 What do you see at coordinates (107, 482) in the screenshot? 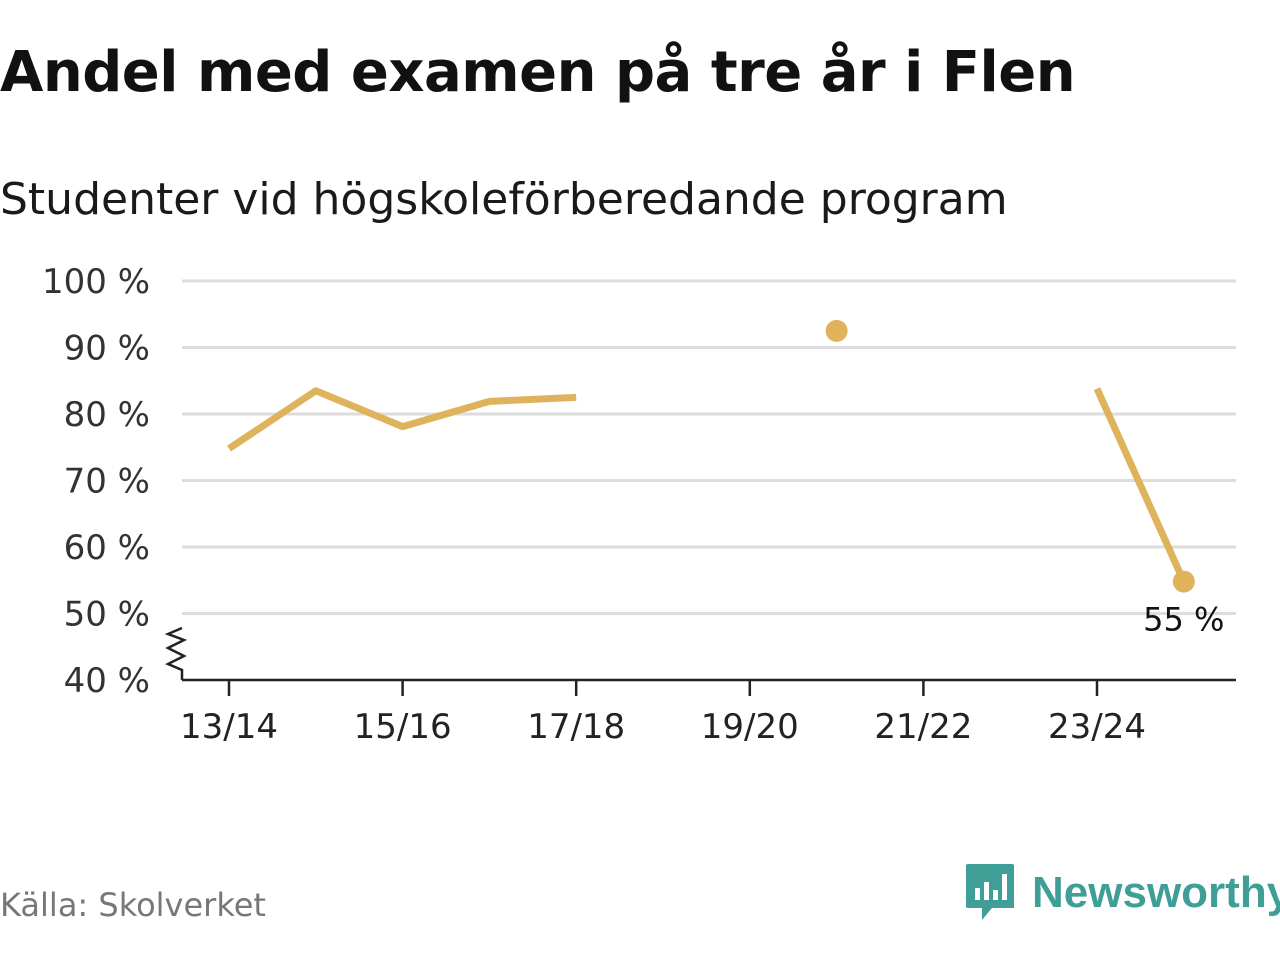
I see `y-tick-label: 70 %` at bounding box center [107, 482].